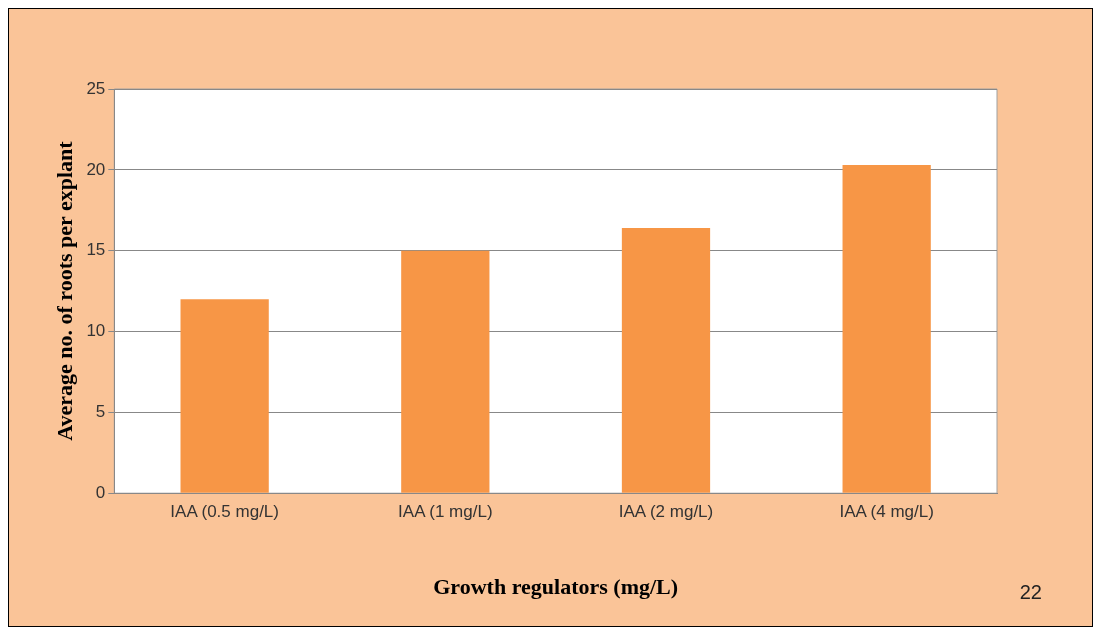 The width and height of the screenshot is (1101, 635). I want to click on x-tick-label: IAA (2 mg/L), so click(666, 512).